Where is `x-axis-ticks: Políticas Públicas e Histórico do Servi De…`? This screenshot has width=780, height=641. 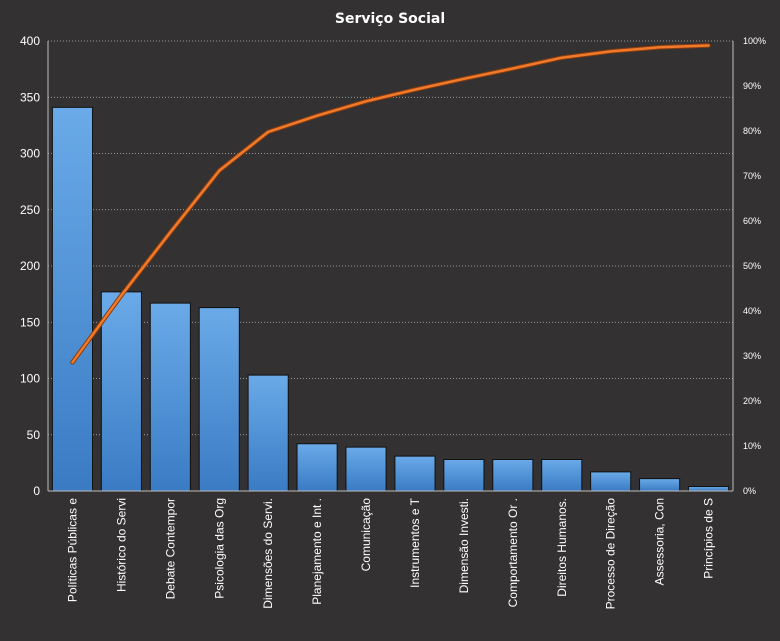
x-axis-ticks: Políticas Públicas e Histórico do Servi De… is located at coordinates (391, 553).